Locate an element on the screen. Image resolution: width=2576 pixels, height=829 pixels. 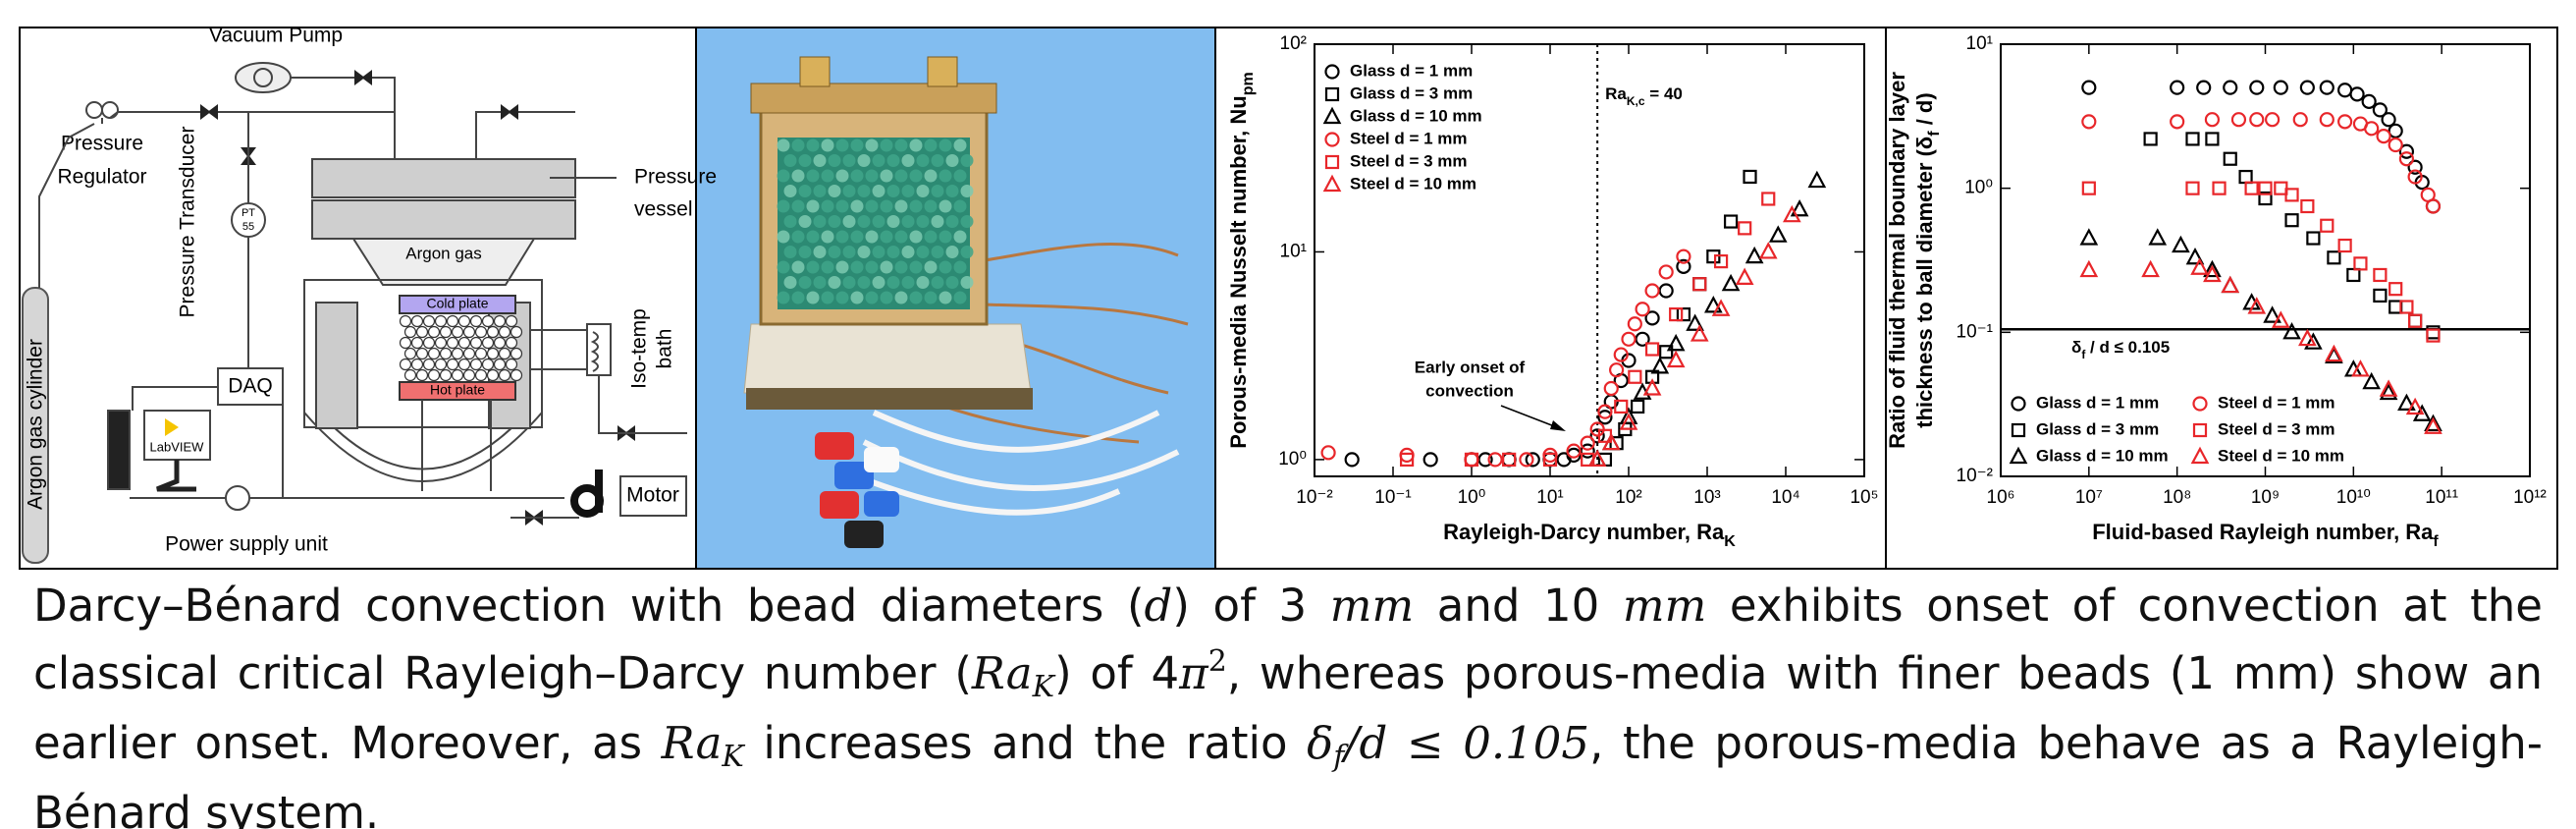
x-tick-label: 10⁸ is located at coordinates (2177, 497).